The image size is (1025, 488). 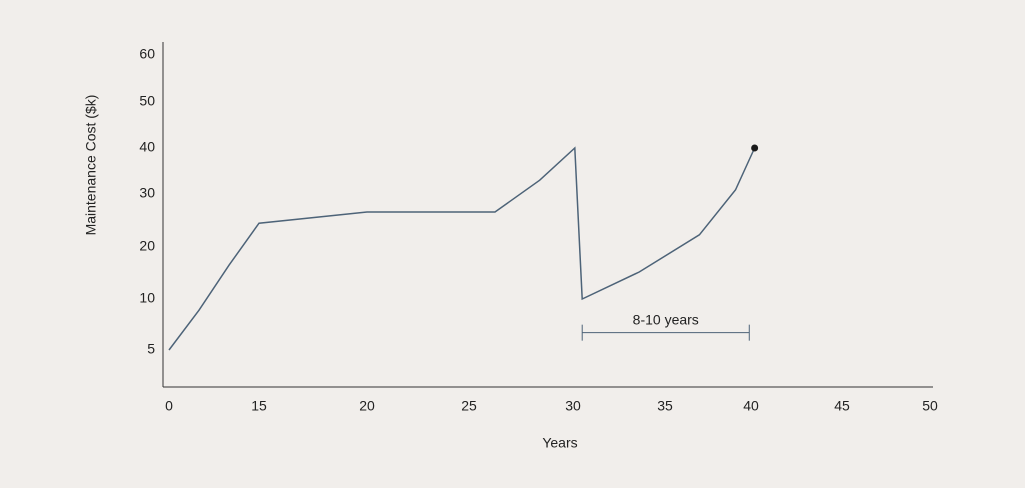 I want to click on x-tick-label: 45, so click(x=842, y=406).